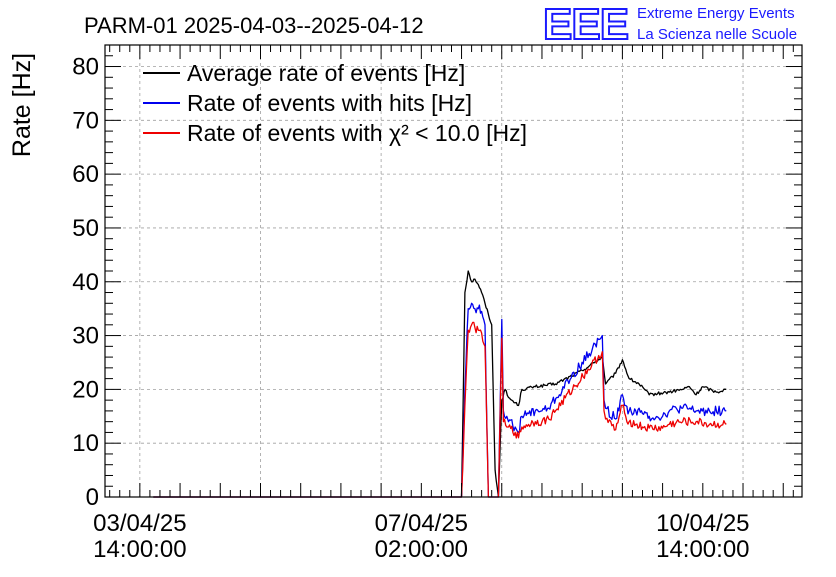 The height and width of the screenshot is (577, 836). What do you see at coordinates (85, 282) in the screenshot?
I see `y-tick-label: 40` at bounding box center [85, 282].